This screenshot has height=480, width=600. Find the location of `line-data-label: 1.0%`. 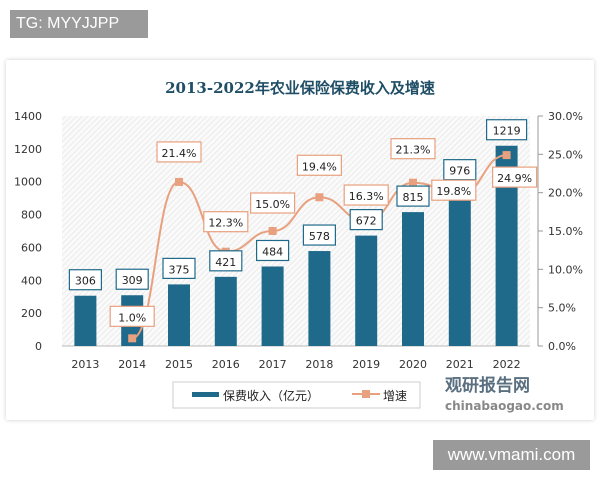

line-data-label: 1.0% is located at coordinates (132, 317).